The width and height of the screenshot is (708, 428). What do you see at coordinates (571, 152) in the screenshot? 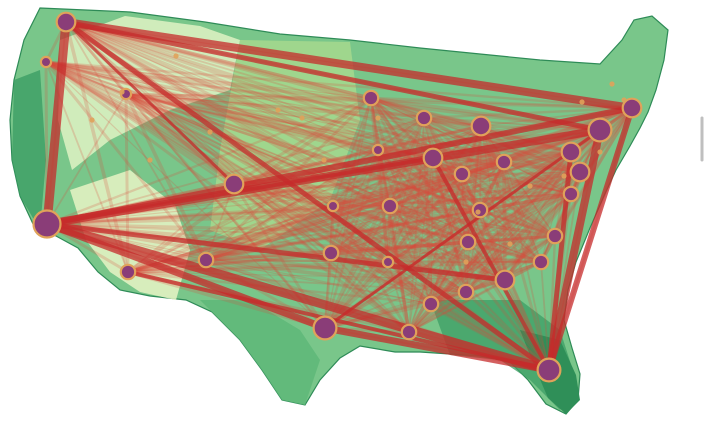
I see `hub-philadelphia` at bounding box center [571, 152].